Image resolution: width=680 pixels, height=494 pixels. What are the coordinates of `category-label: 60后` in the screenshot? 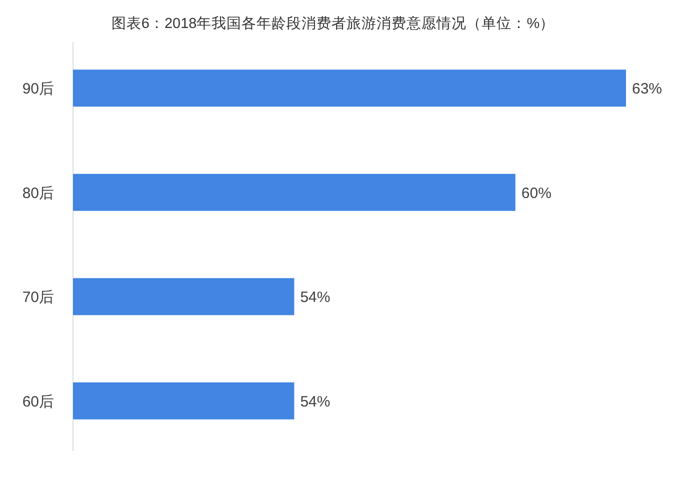 It's located at (38, 401).